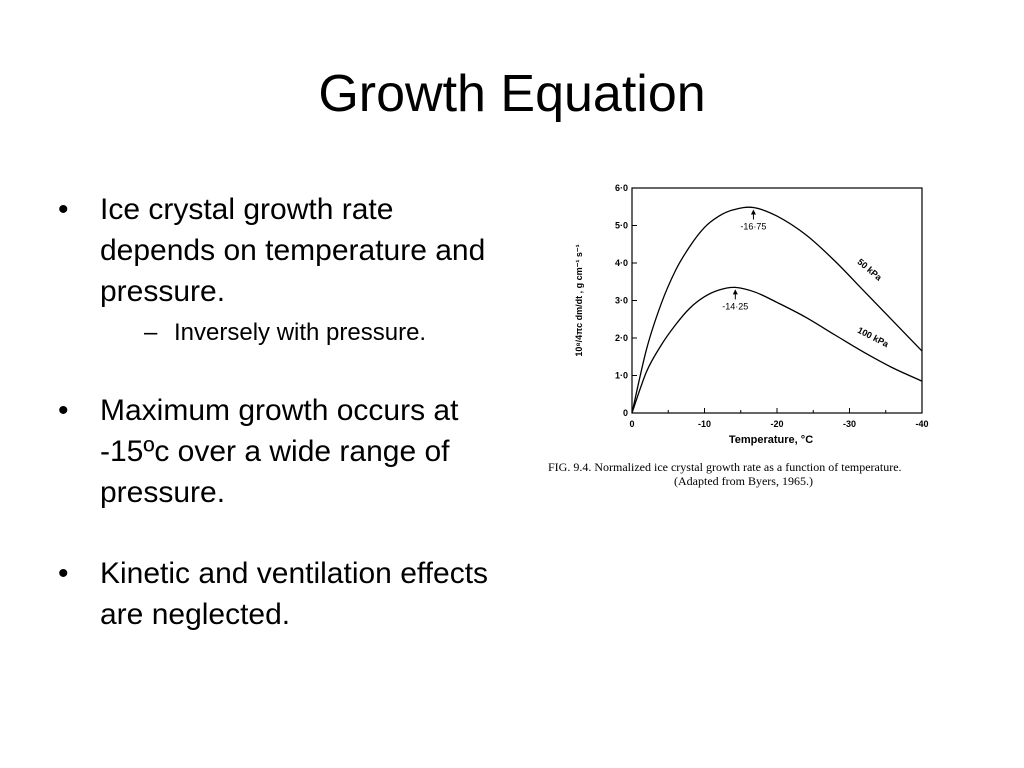  I want to click on sub-bullet-item: – Inversely with pressure., so click(321, 333).